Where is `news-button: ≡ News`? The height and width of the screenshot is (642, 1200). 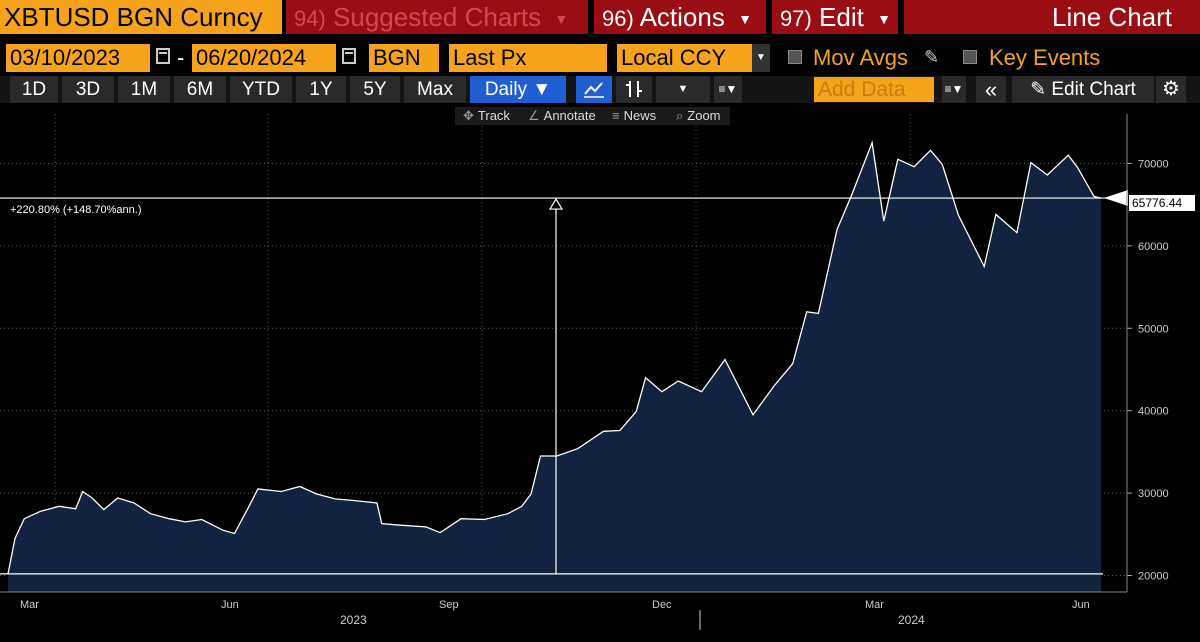
news-button: ≡ News is located at coordinates (634, 116).